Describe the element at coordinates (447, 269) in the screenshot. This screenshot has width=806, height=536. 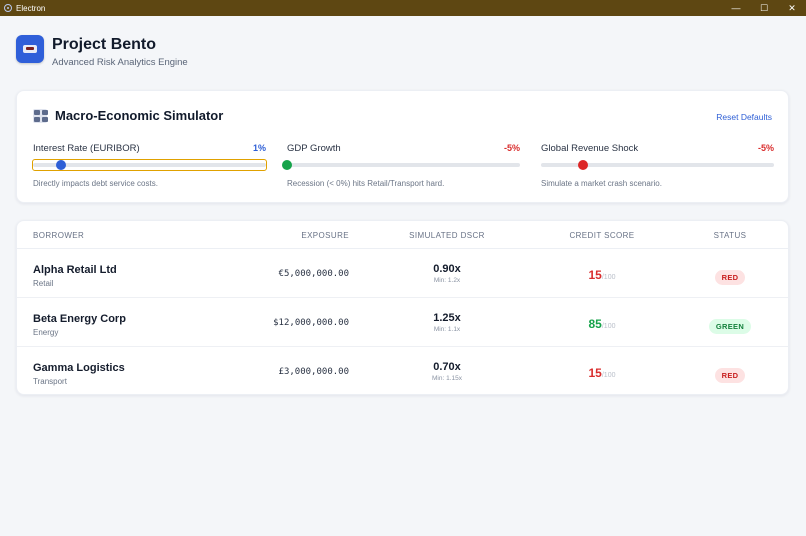
I see `dscr-value: 0.90x` at that location.